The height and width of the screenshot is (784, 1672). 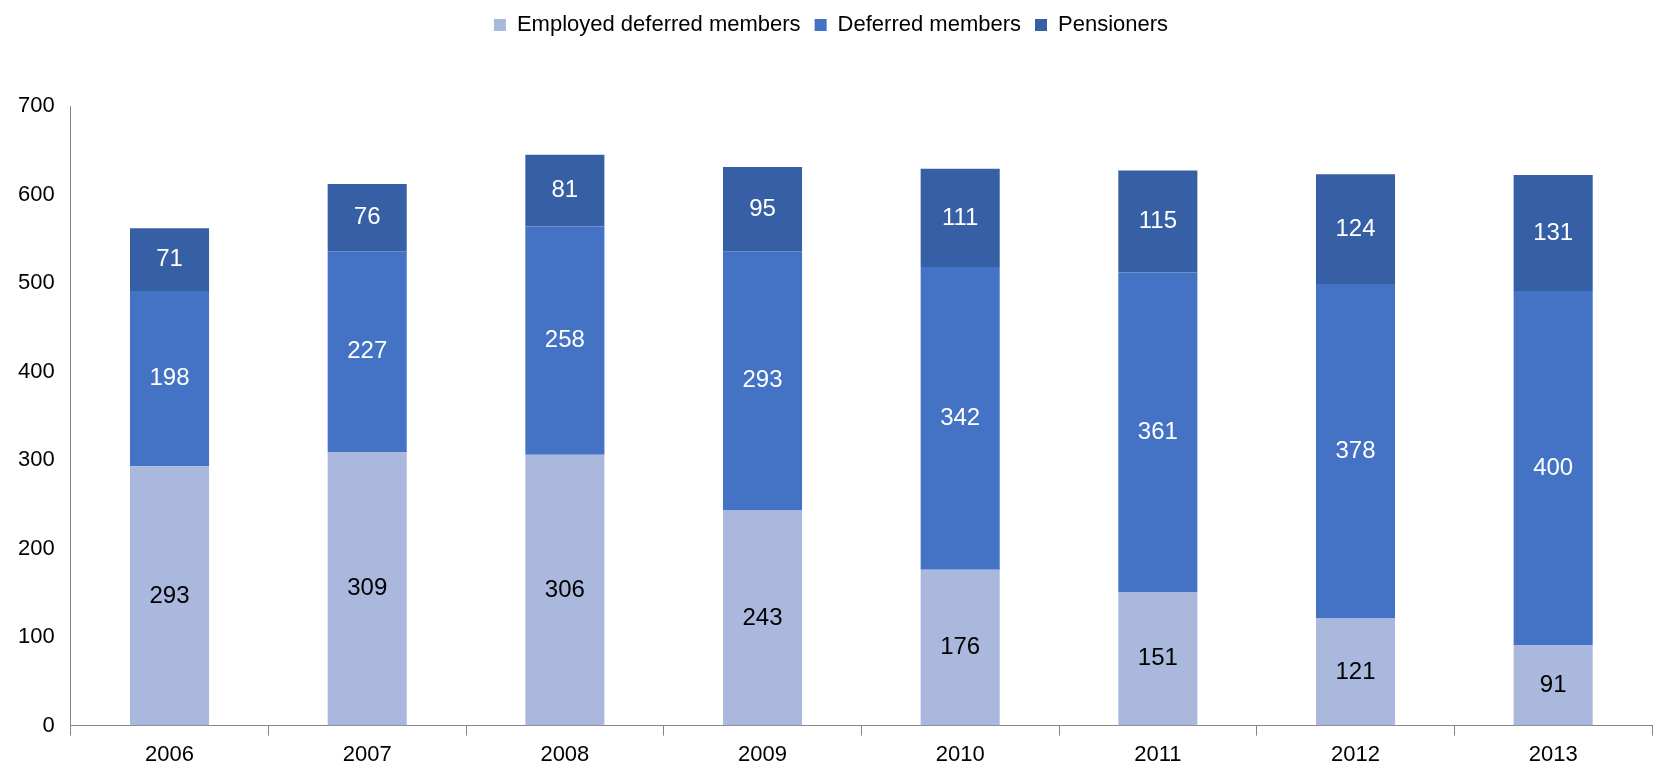 I want to click on data-label: 71, so click(x=169, y=258).